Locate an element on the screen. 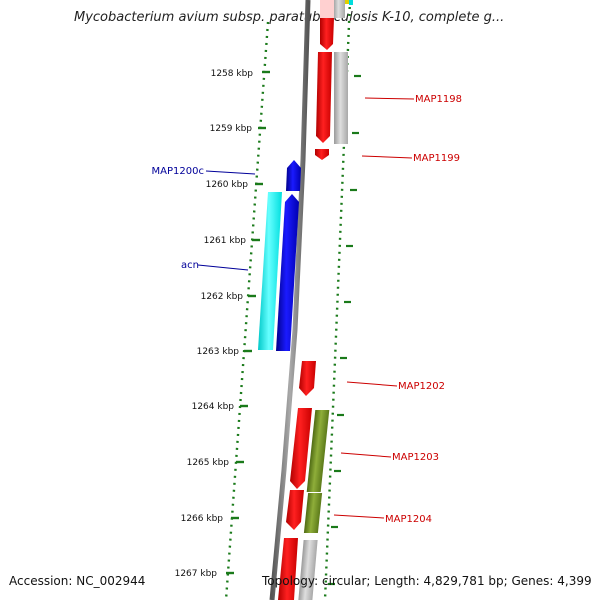  gene-label-map1202: MAP1202 is located at coordinates (421, 386).